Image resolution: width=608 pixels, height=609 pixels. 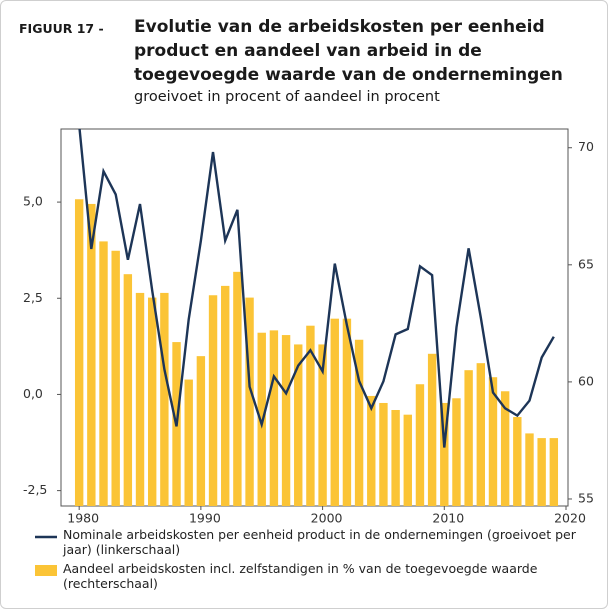 What do you see at coordinates (33, 393) in the screenshot?
I see `y-tick-label: 0,0` at bounding box center [33, 393].